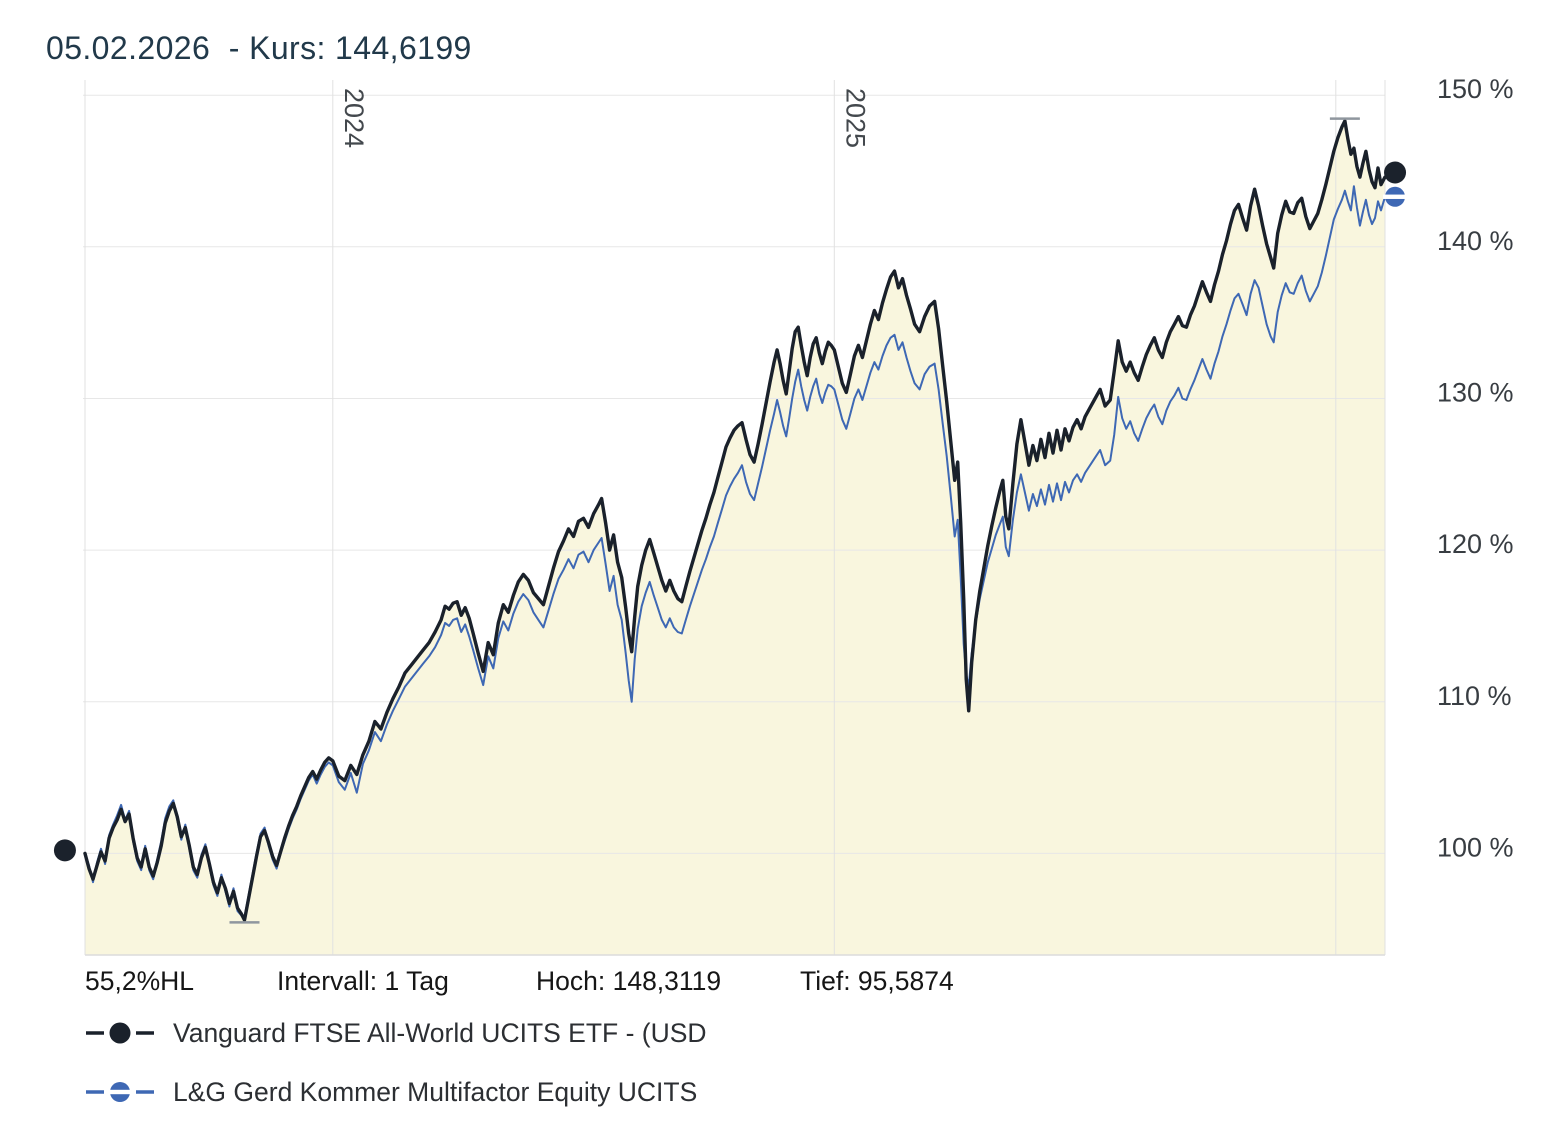 This screenshot has height=1122, width=1548. What do you see at coordinates (1395, 196) in the screenshot?
I see `endpoint-stripe` at bounding box center [1395, 196].